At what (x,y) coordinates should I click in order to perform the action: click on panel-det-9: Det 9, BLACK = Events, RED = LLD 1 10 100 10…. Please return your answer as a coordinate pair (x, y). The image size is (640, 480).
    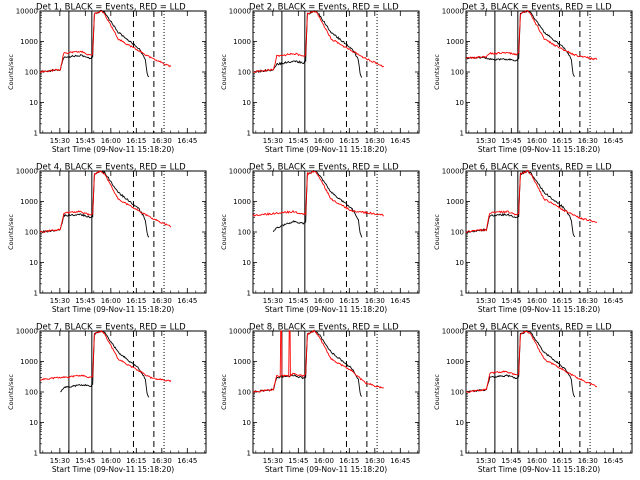
    Looking at the image, I should click on (533, 398).